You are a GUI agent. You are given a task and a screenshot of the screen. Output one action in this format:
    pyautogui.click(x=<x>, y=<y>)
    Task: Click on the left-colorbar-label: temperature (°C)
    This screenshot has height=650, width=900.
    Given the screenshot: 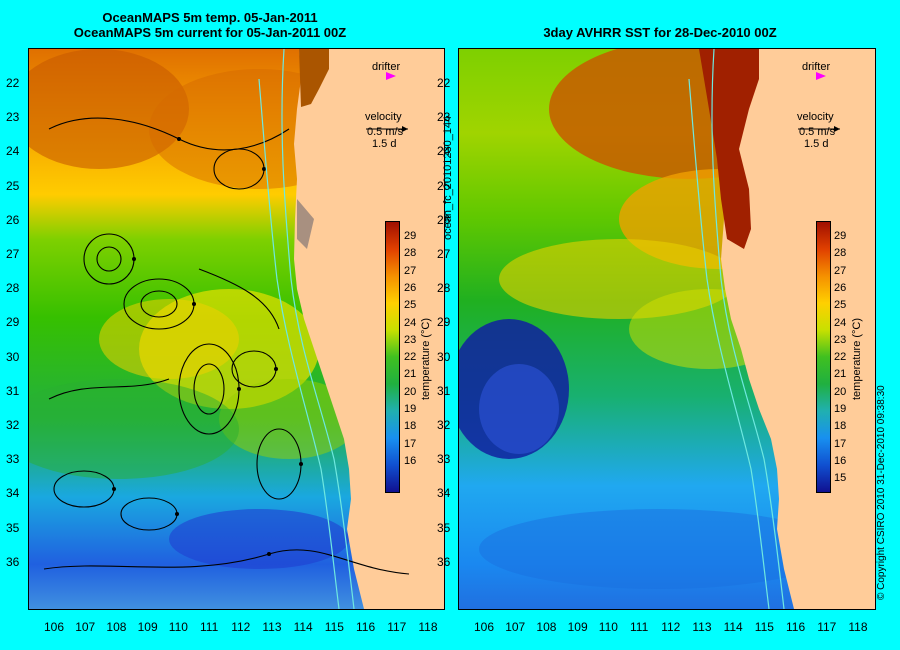 What is the action you would take?
    pyautogui.click(x=426, y=358)
    